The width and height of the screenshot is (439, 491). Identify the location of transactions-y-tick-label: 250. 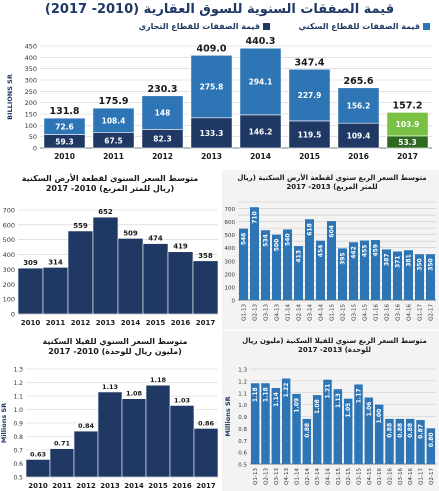
(31, 92).